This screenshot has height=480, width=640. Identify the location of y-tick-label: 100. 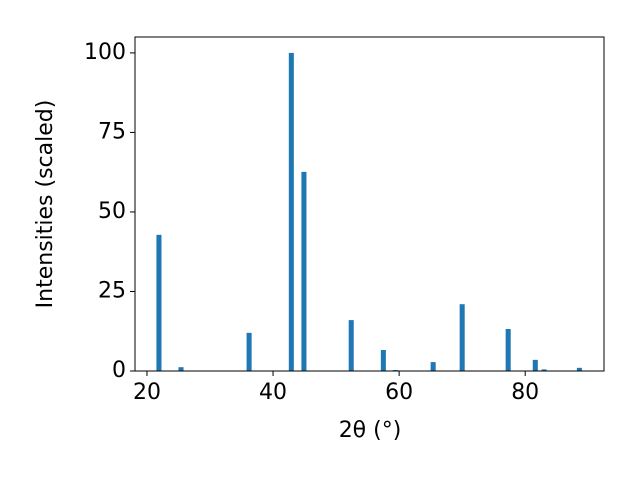
(105, 52).